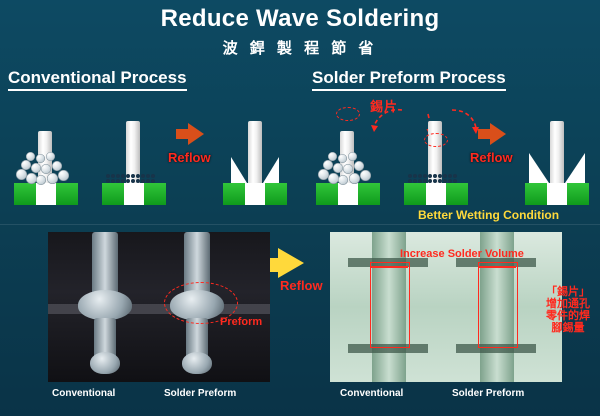  What do you see at coordinates (201, 303) in the screenshot?
I see `preform-callout-ellipse` at bounding box center [201, 303].